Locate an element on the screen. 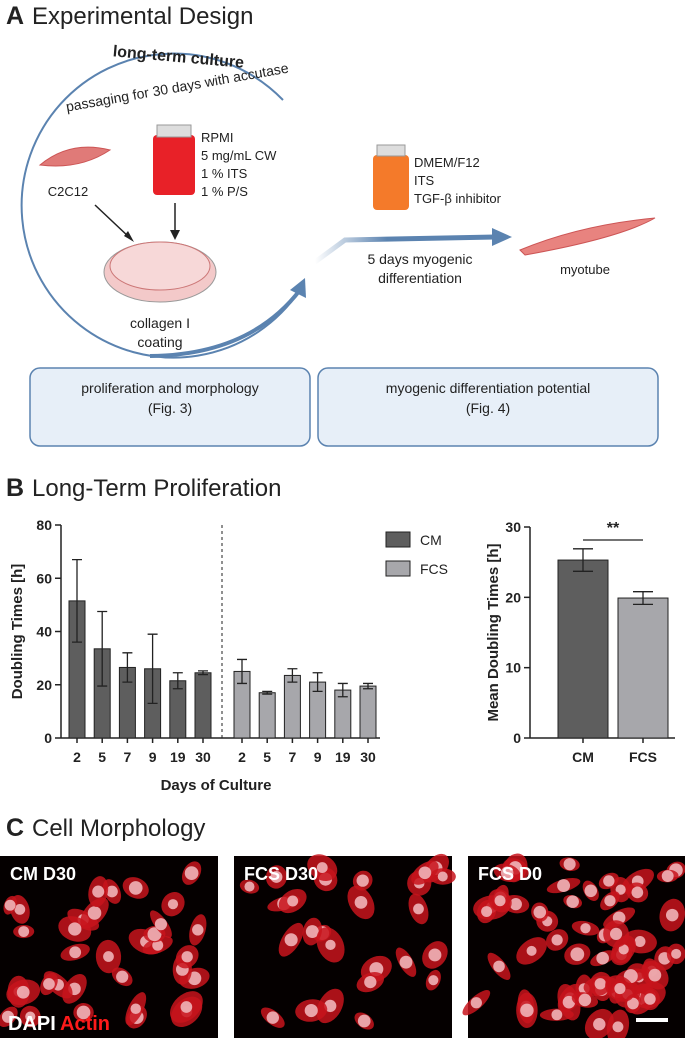  medium-line: TGF-β inhibitor is located at coordinates (458, 198).